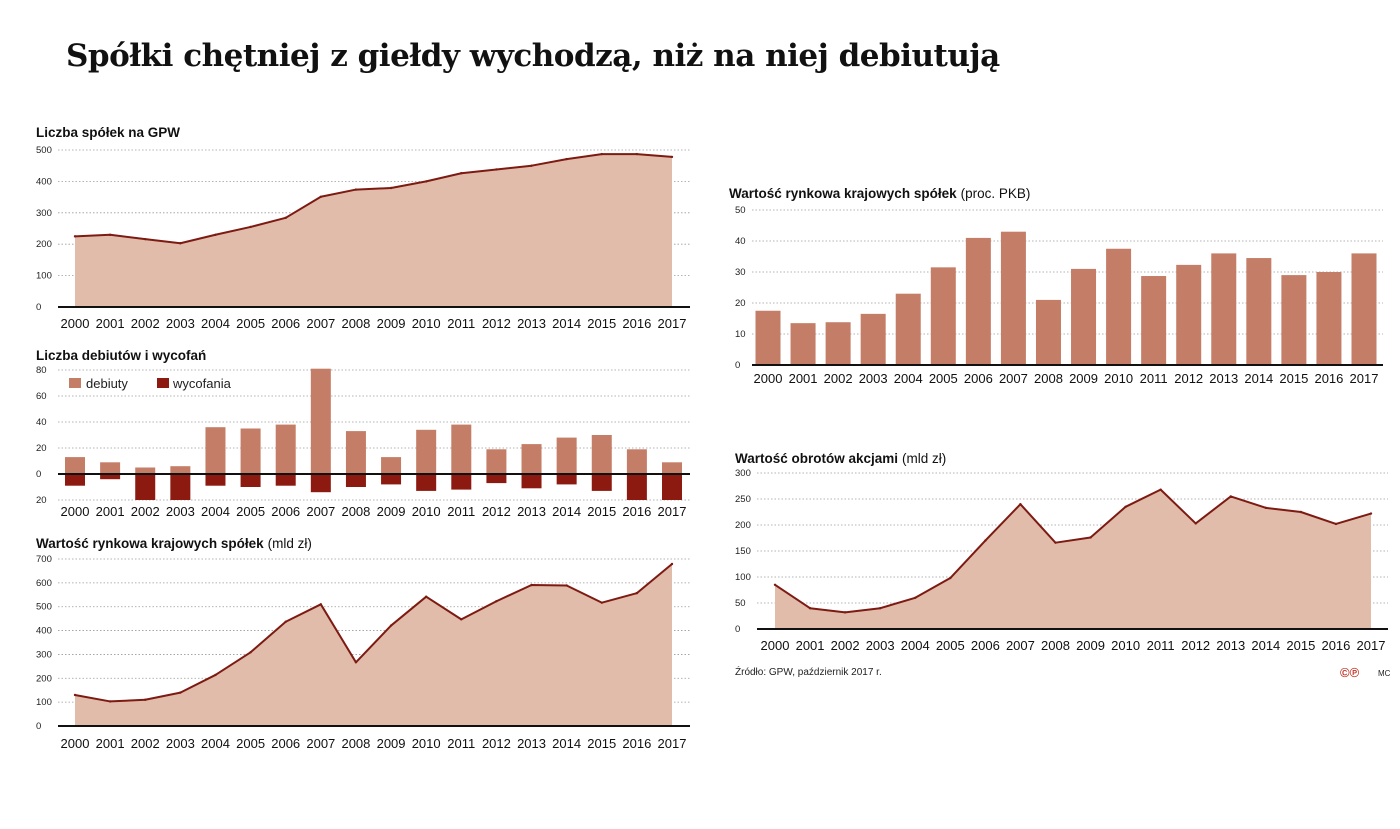 The image size is (1400, 829). Describe the element at coordinates (44, 631) in the screenshot. I see `y-tick-label: 400` at that location.